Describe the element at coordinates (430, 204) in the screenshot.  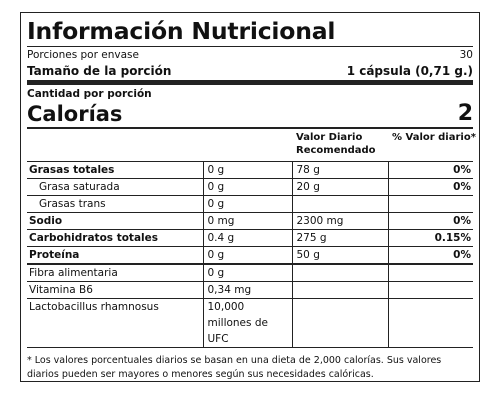
I see `nutrient-pct` at that location.